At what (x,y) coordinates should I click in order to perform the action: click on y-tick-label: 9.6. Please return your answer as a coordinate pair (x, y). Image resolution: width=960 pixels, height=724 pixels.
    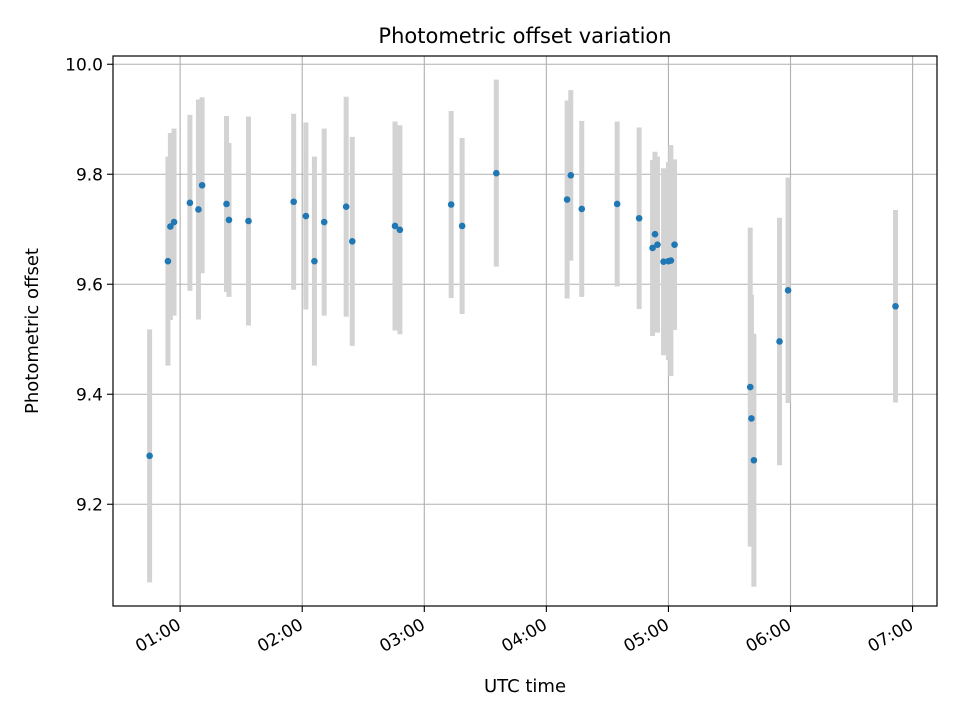
    Looking at the image, I should click on (89, 285).